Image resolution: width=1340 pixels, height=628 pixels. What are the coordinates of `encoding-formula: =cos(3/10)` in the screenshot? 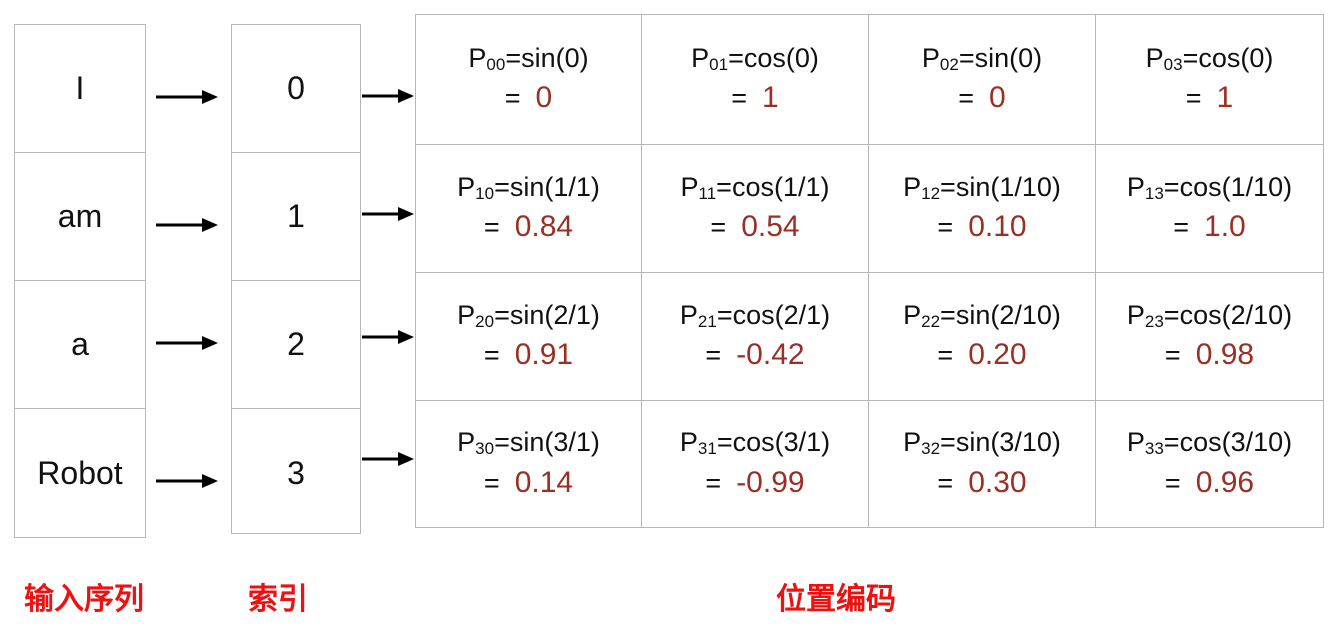 It's located at (1228, 442).